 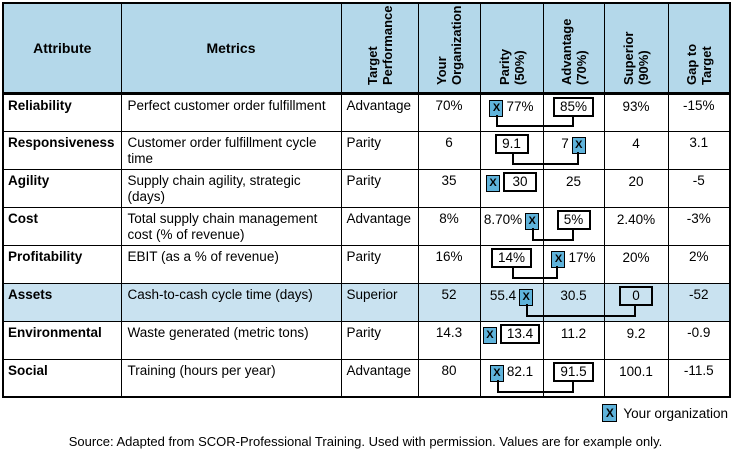 I want to click on benchmark-content: 91.5, so click(x=574, y=371).